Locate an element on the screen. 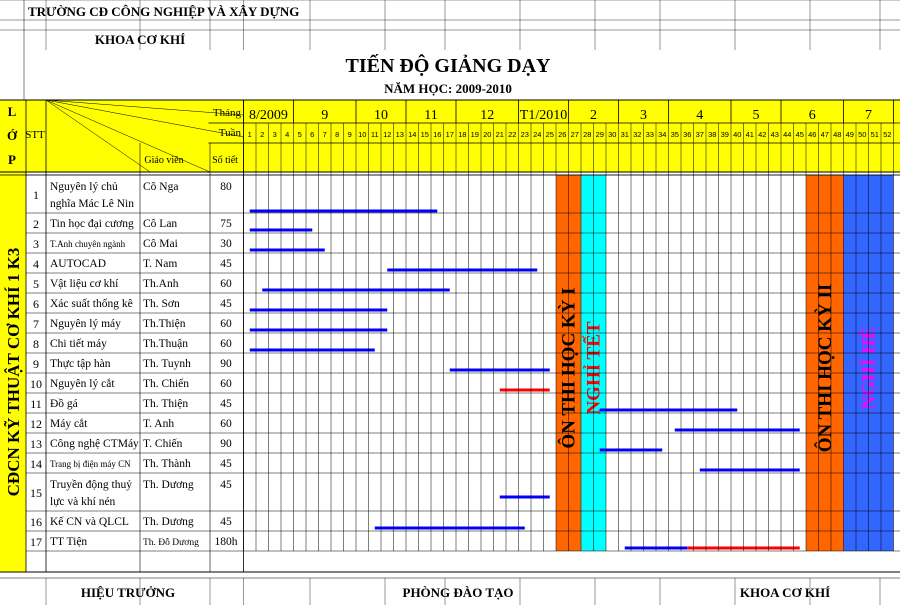 This screenshot has height=605, width=900. week-label: 39 is located at coordinates (725, 134).